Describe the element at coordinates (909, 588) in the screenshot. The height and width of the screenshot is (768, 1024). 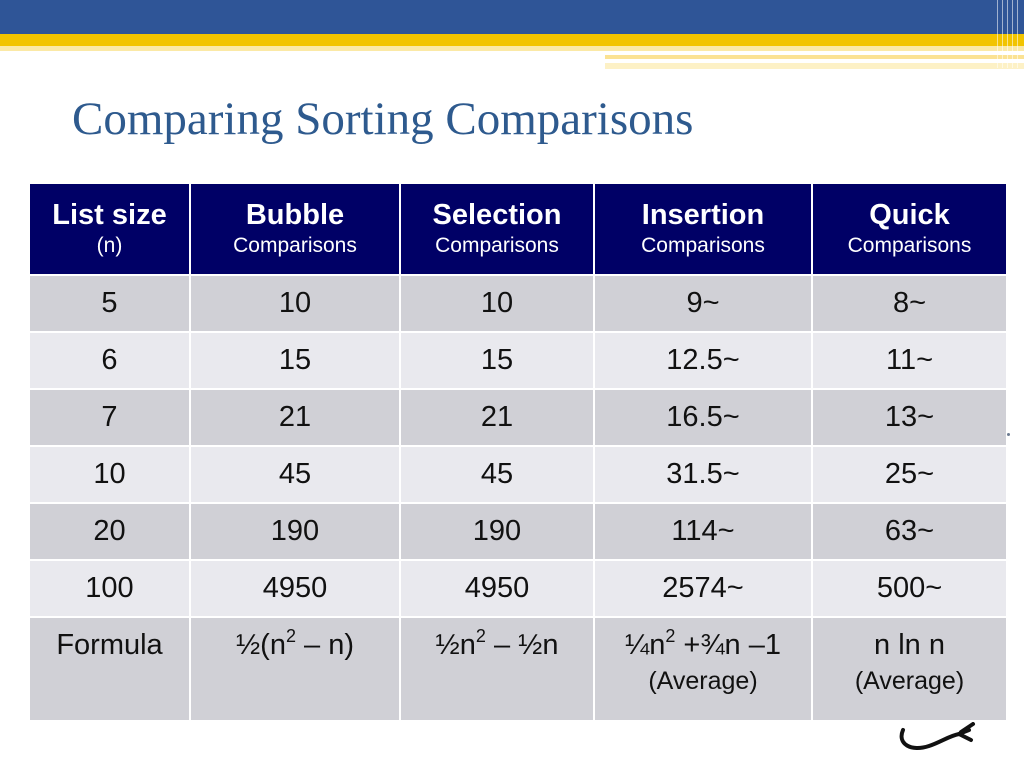
I see `cell-quick: 500~` at that location.